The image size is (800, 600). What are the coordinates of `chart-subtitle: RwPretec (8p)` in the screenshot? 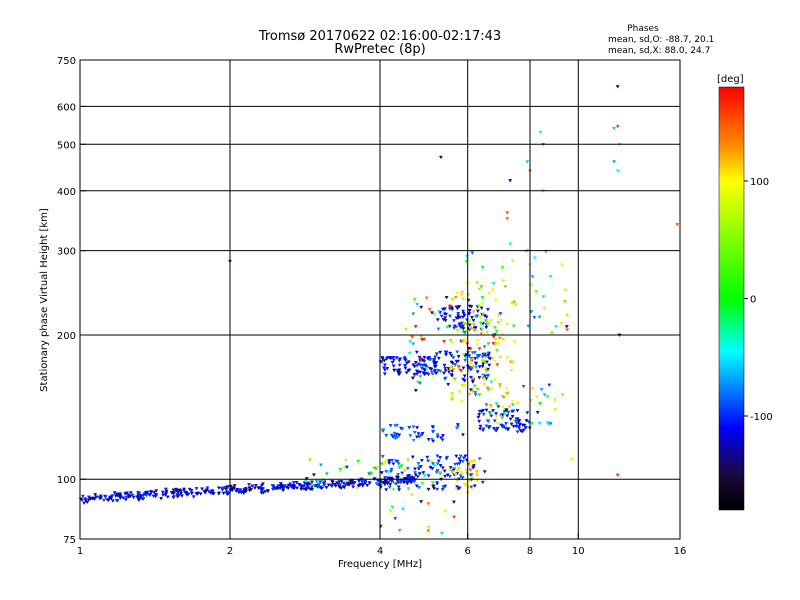 It's located at (379, 49).